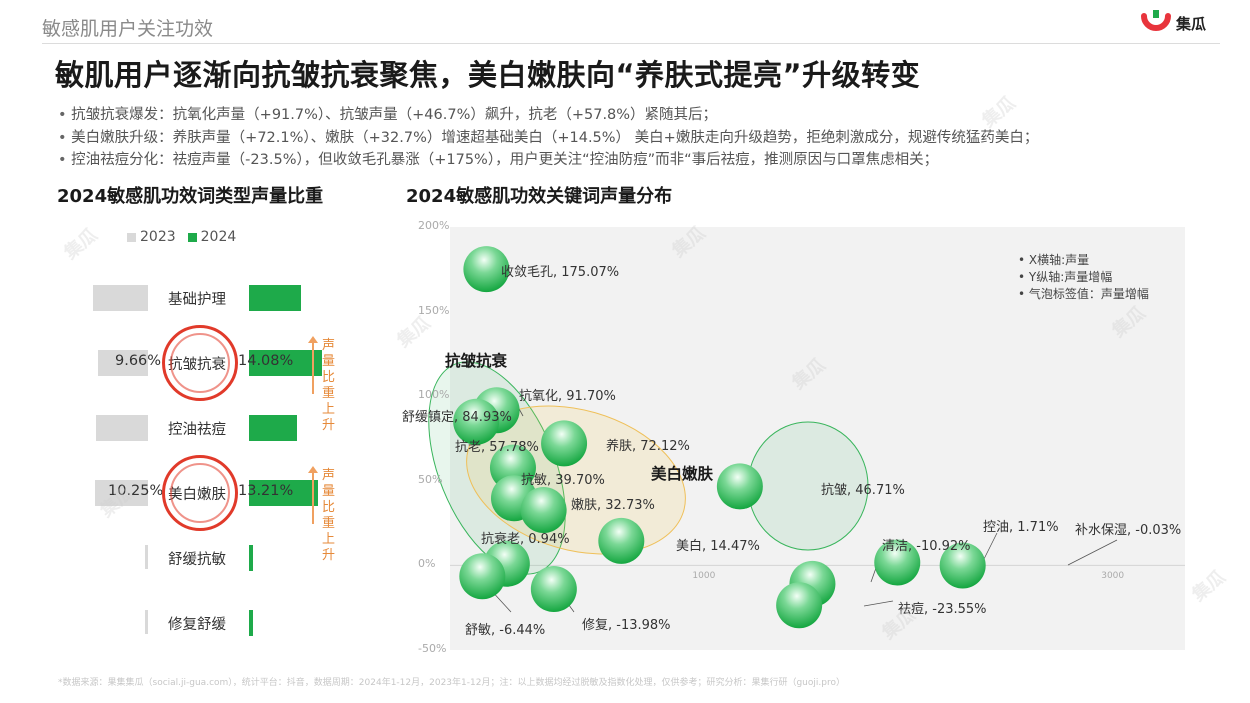  Describe the element at coordinates (192, 237) in the screenshot. I see `legend-swatch-2024` at that location.